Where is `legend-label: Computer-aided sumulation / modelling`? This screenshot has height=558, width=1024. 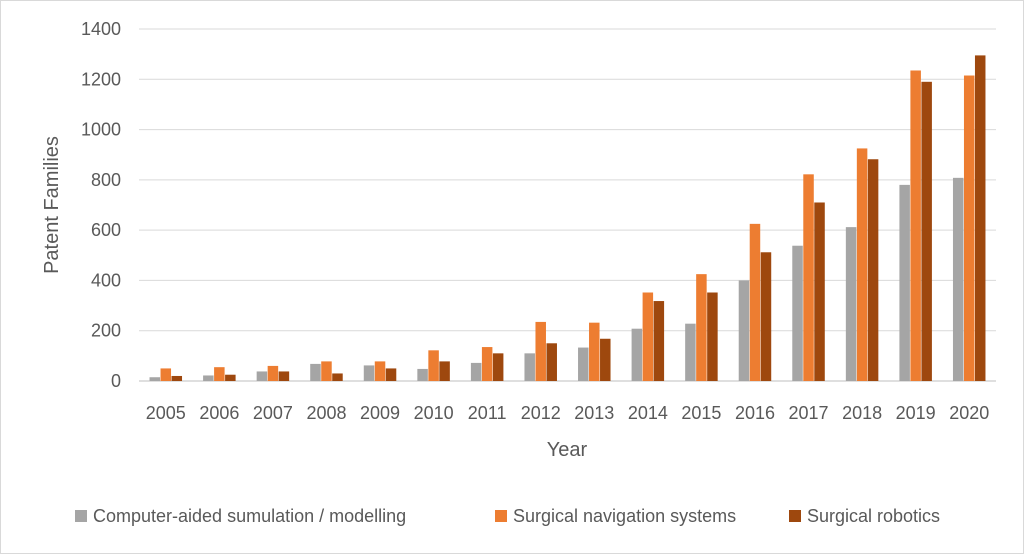
legend-label: Computer-aided sumulation / modelling is located at coordinates (249, 516).